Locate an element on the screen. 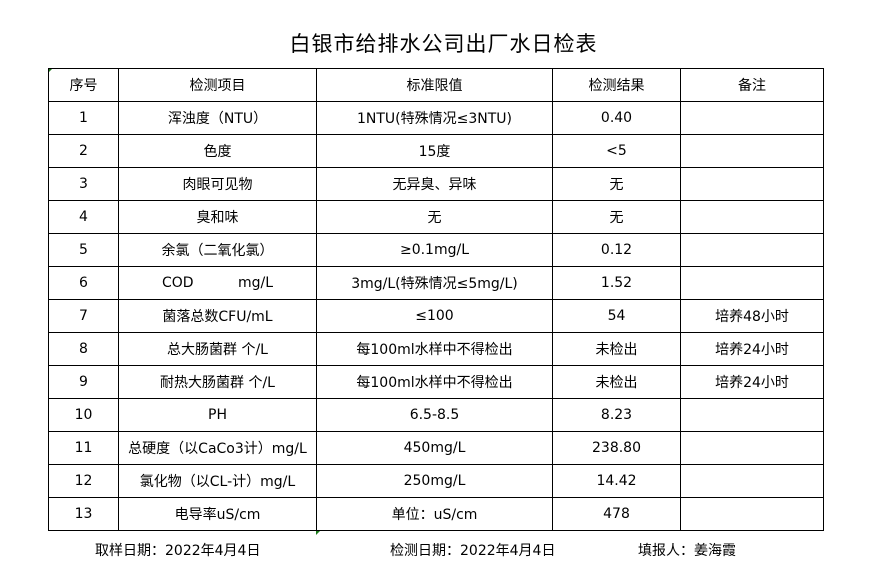  table-cell: 无异臭、异味 is located at coordinates (434, 184).